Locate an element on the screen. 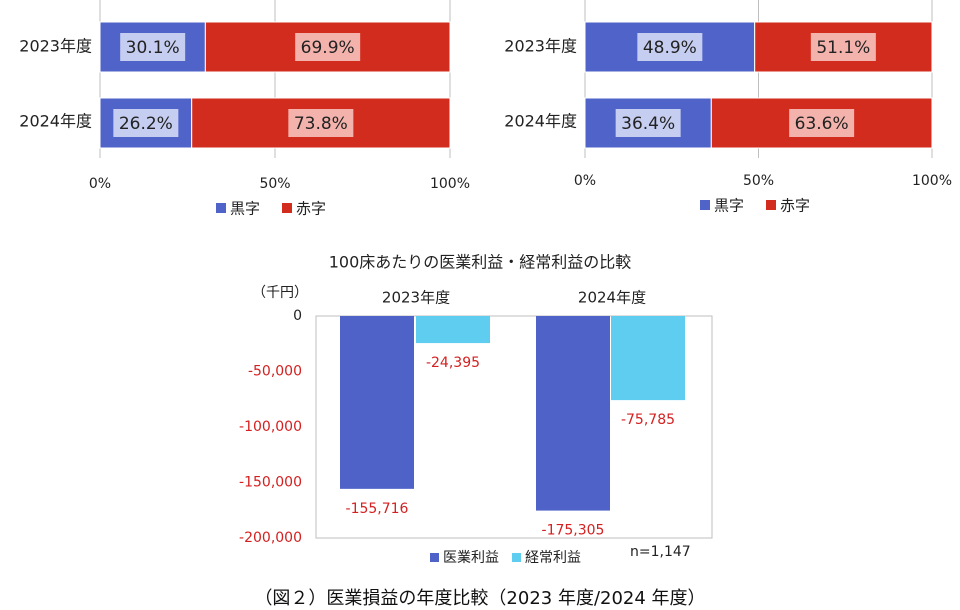  chart3-data-label: -175,305 is located at coordinates (573, 531).